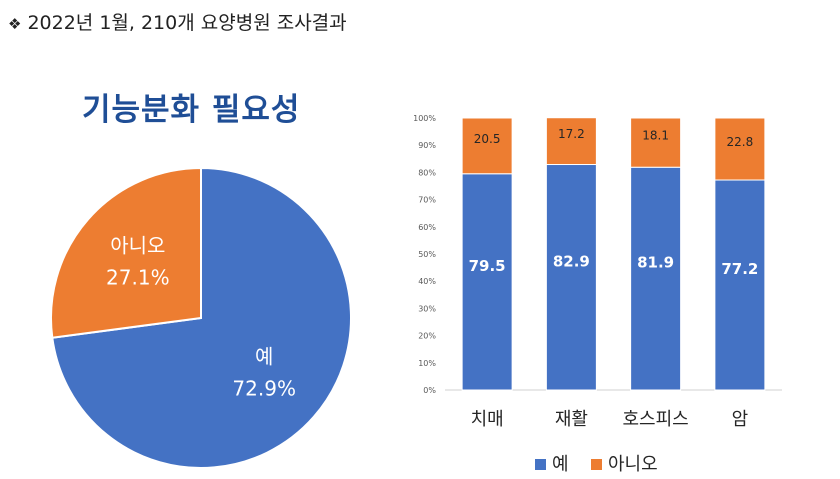  Describe the element at coordinates (571, 419) in the screenshot. I see `x-category-label: 재활` at that location.